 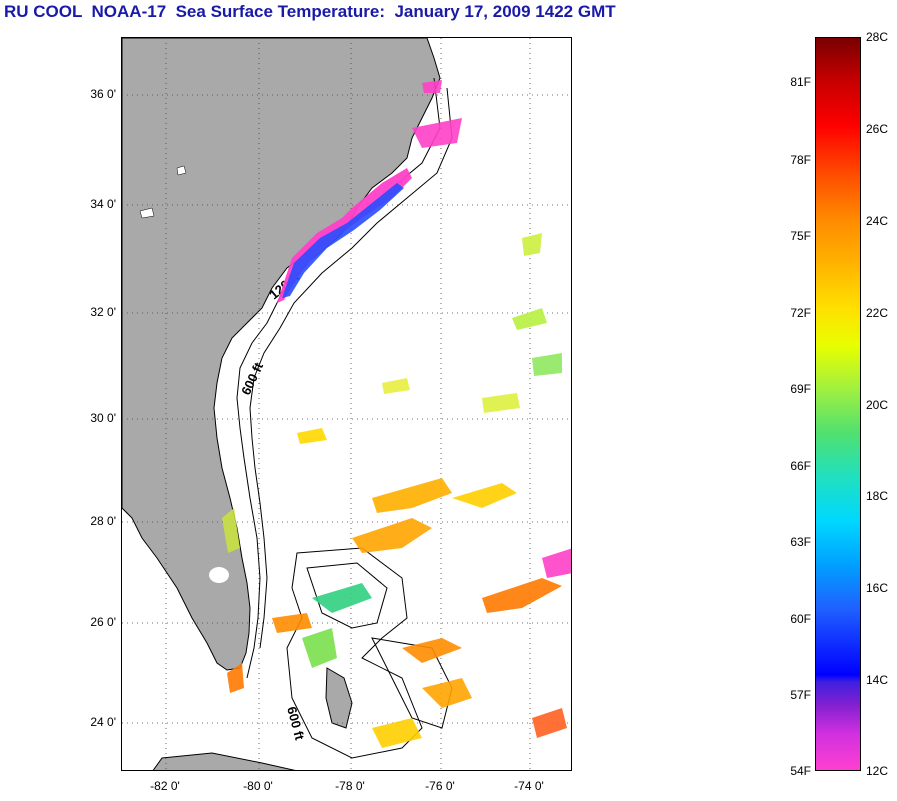 I want to click on cb-label-12c: 12C, so click(x=877, y=771).